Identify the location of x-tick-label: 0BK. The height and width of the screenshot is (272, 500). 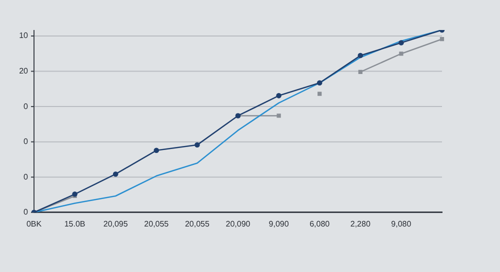
(34, 223).